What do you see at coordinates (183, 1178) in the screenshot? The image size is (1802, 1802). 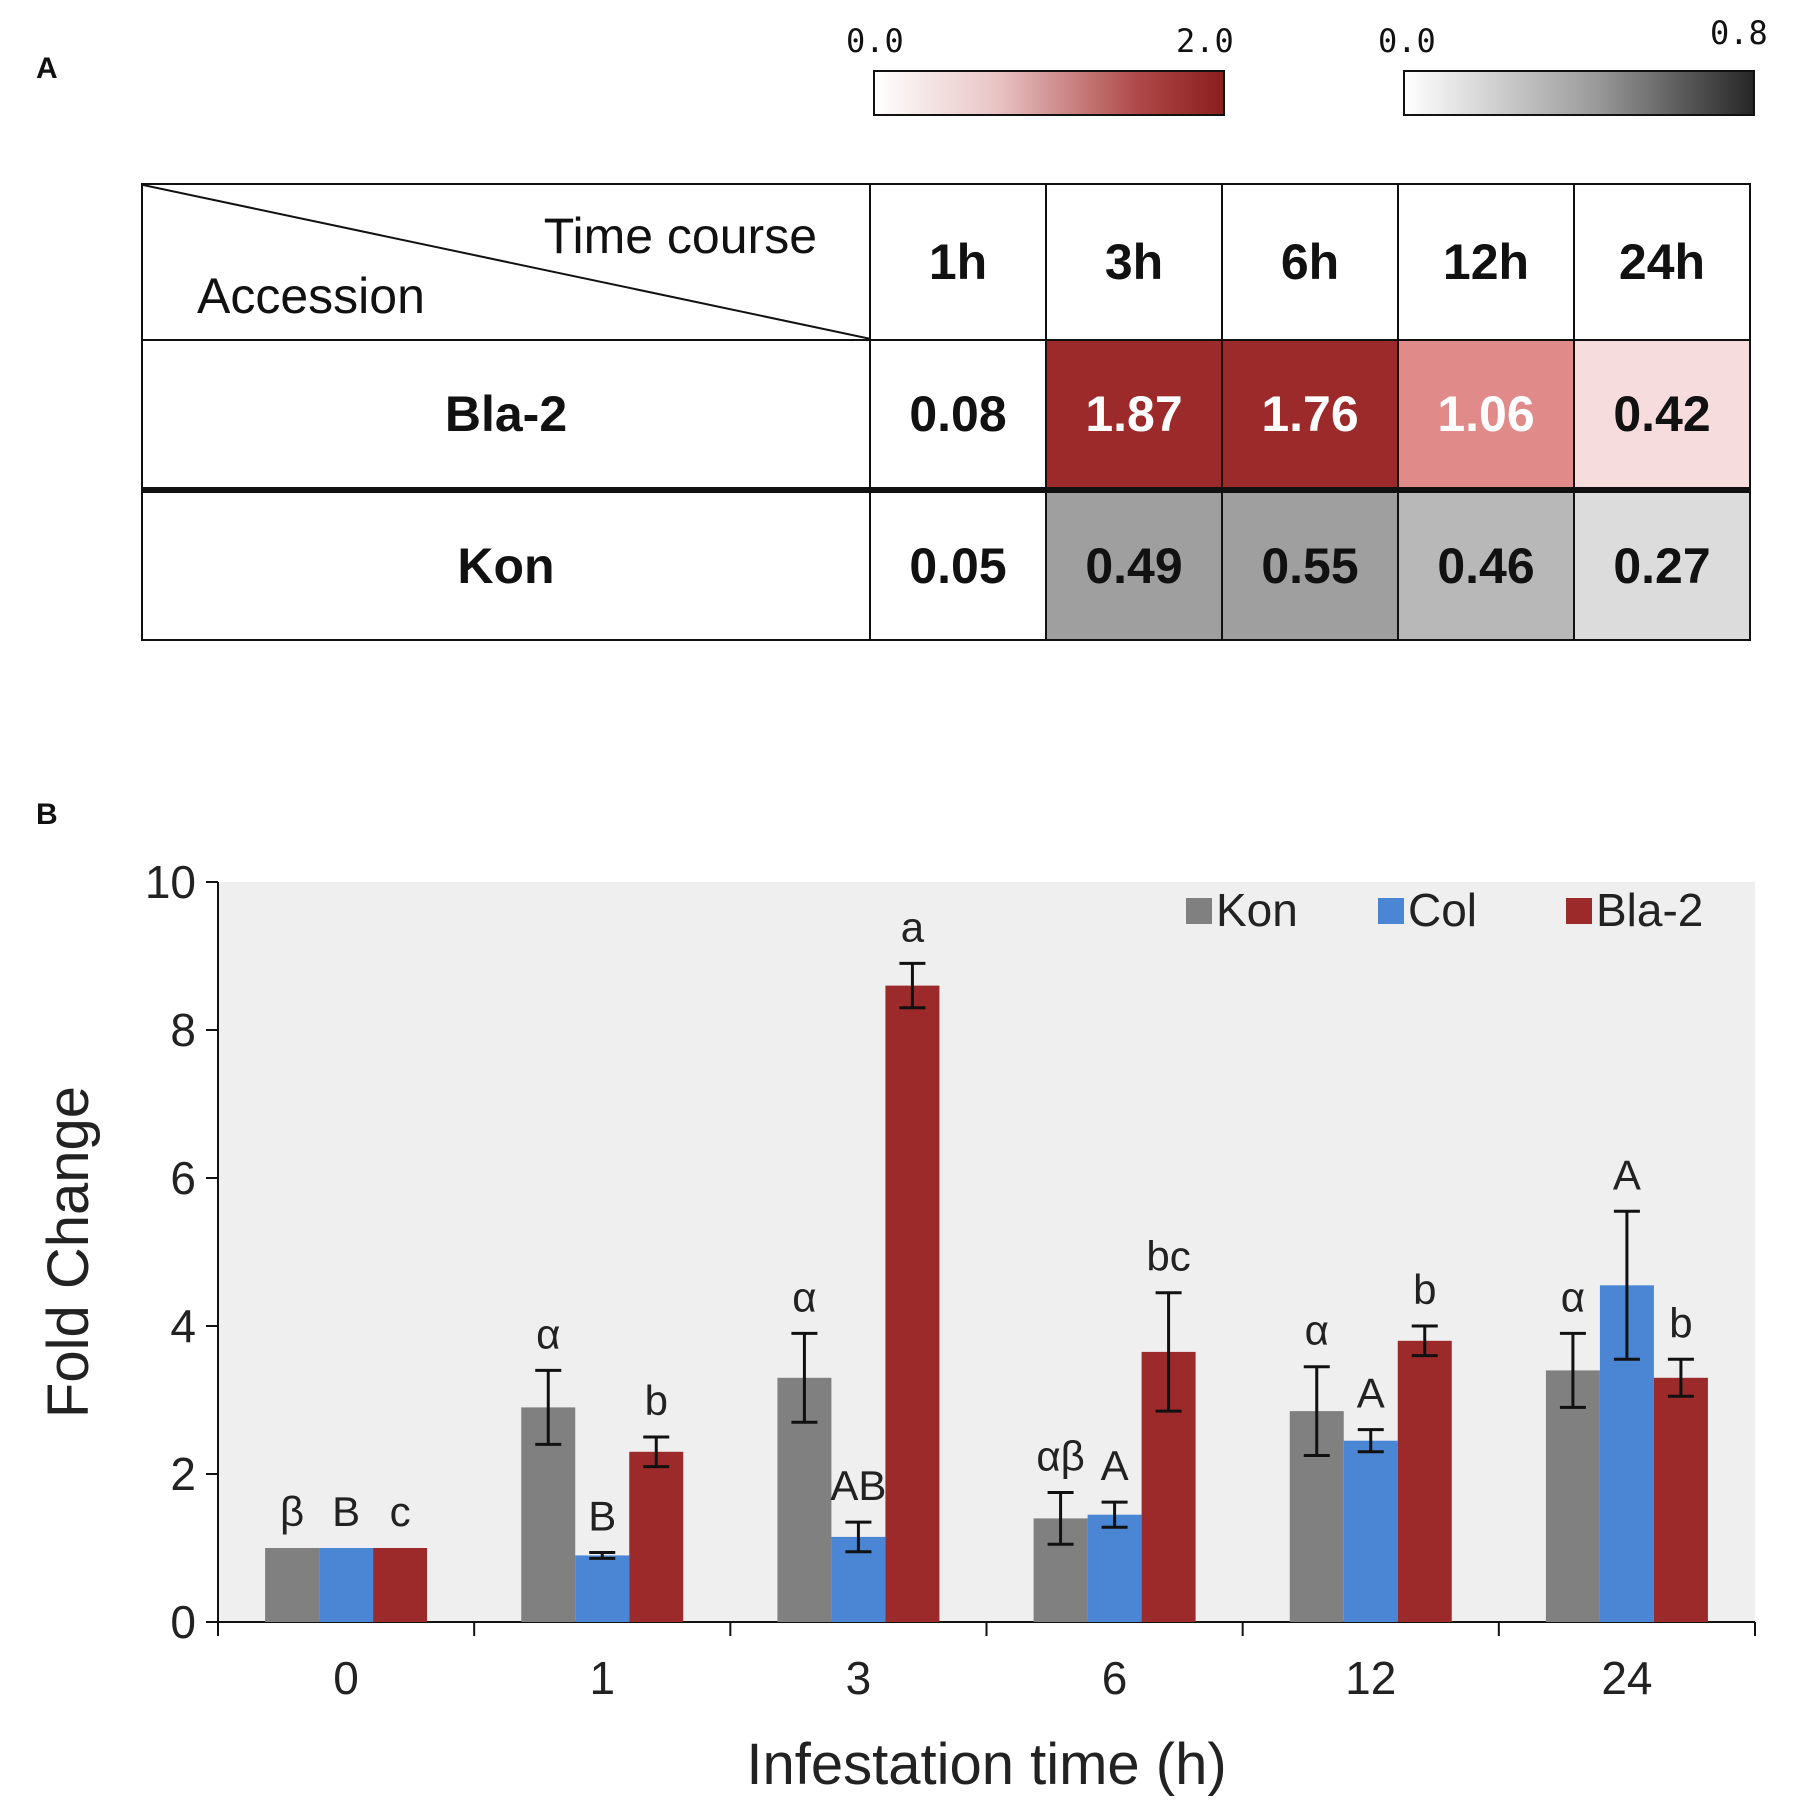 I see `y-tick-label: 6` at bounding box center [183, 1178].